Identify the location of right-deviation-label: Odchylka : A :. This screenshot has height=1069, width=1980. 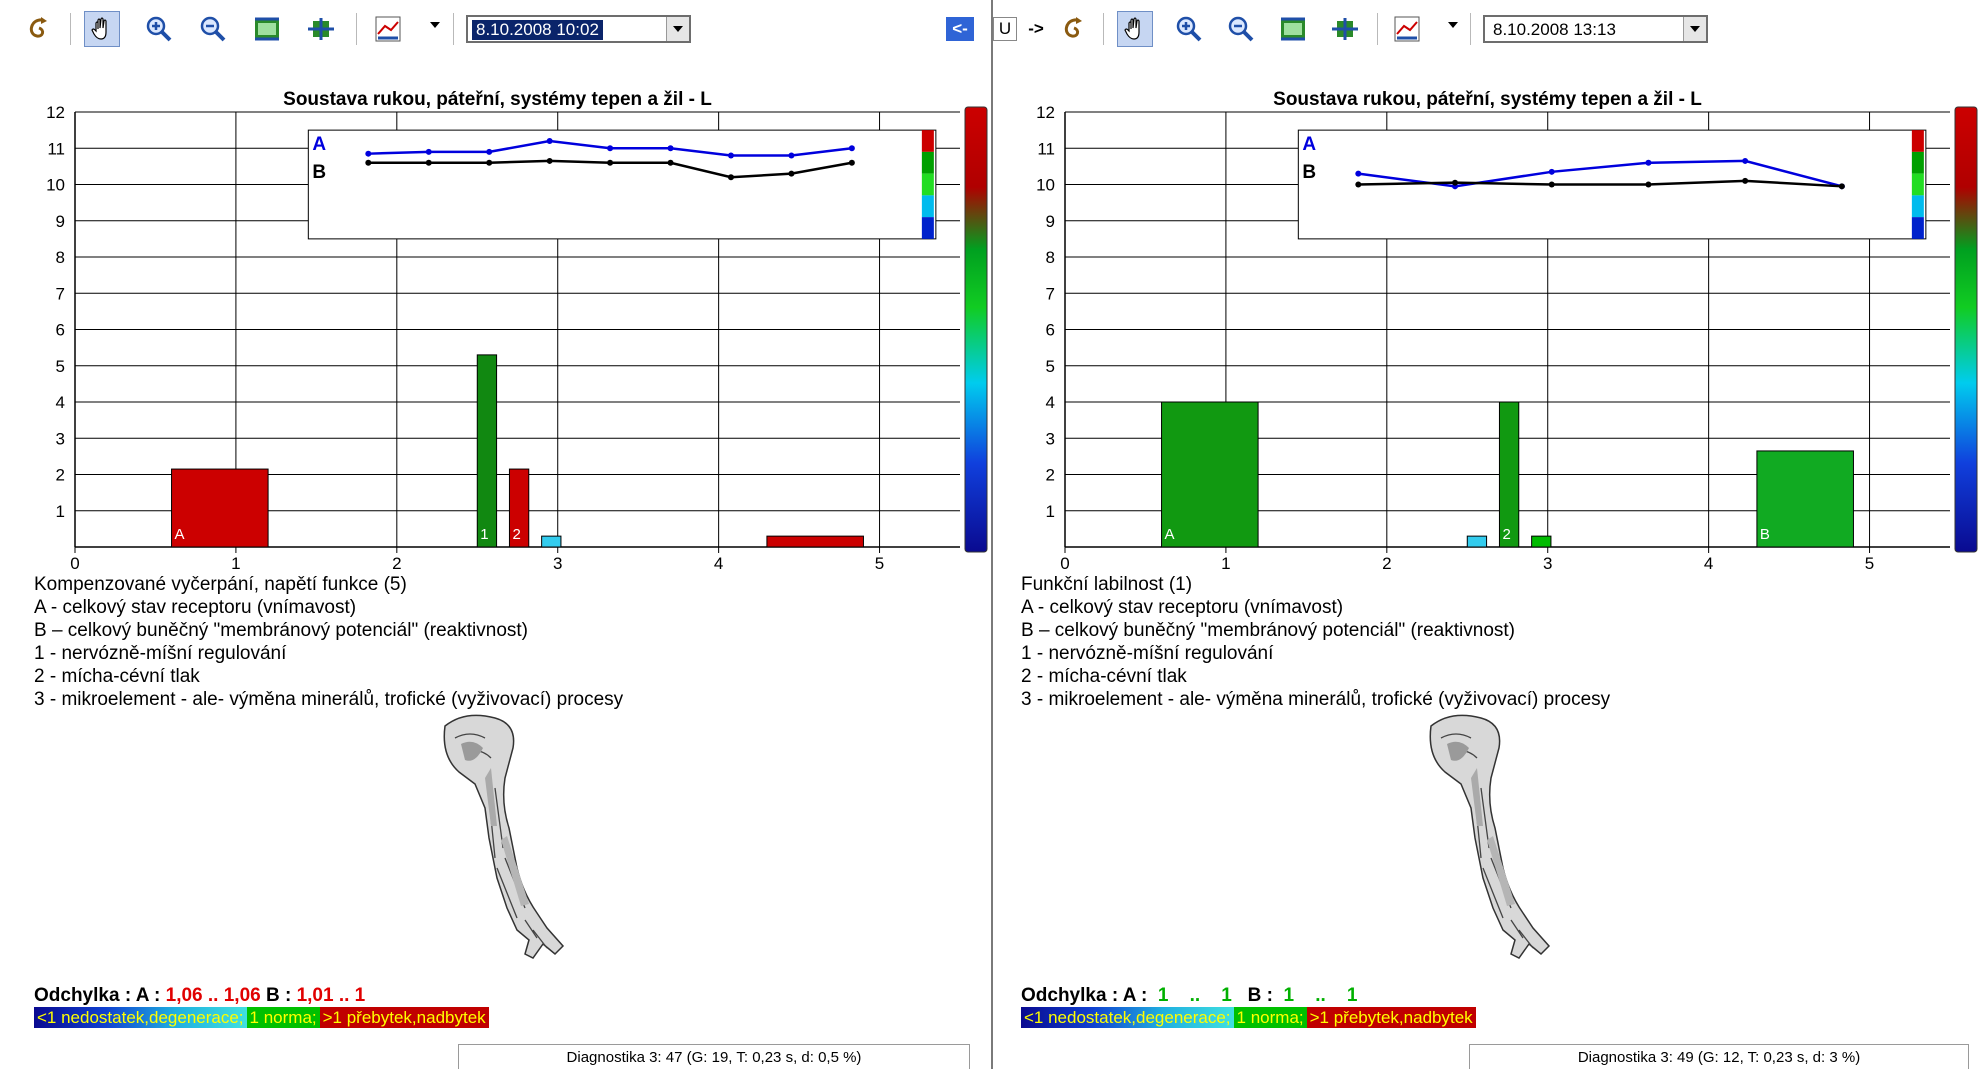
(1084, 995).